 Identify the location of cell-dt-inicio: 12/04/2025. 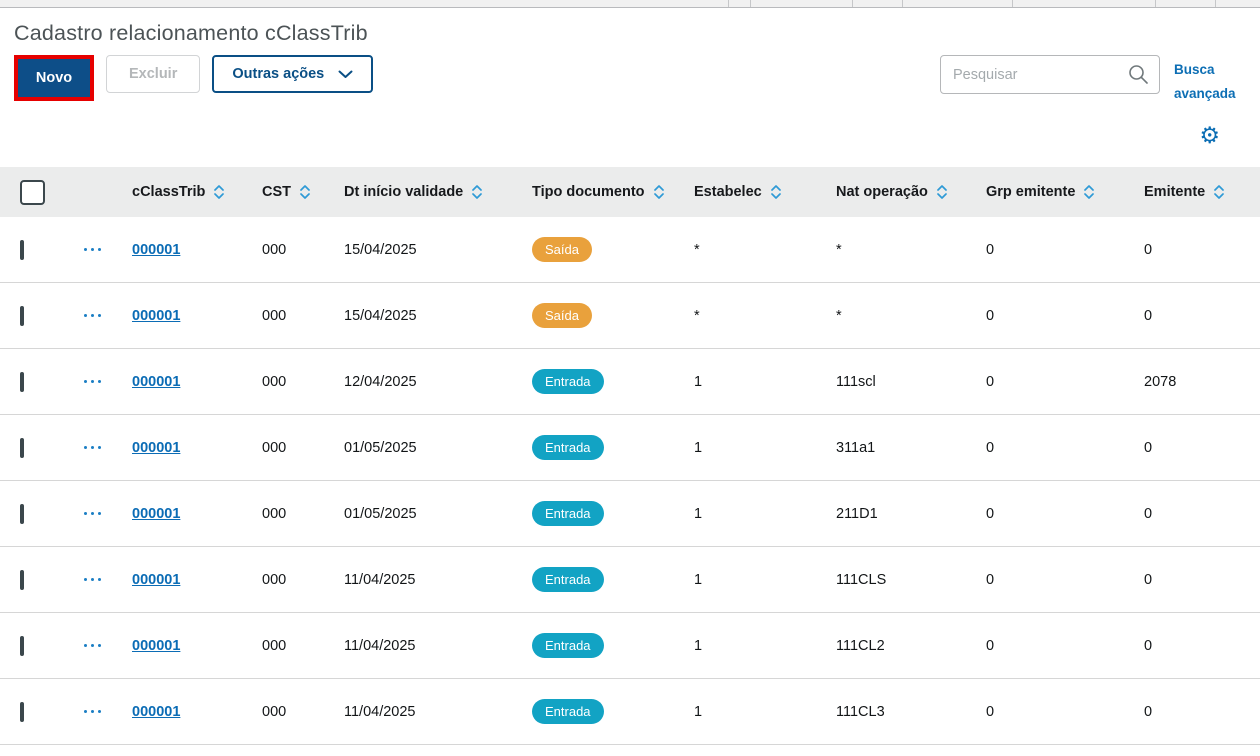
(380, 381).